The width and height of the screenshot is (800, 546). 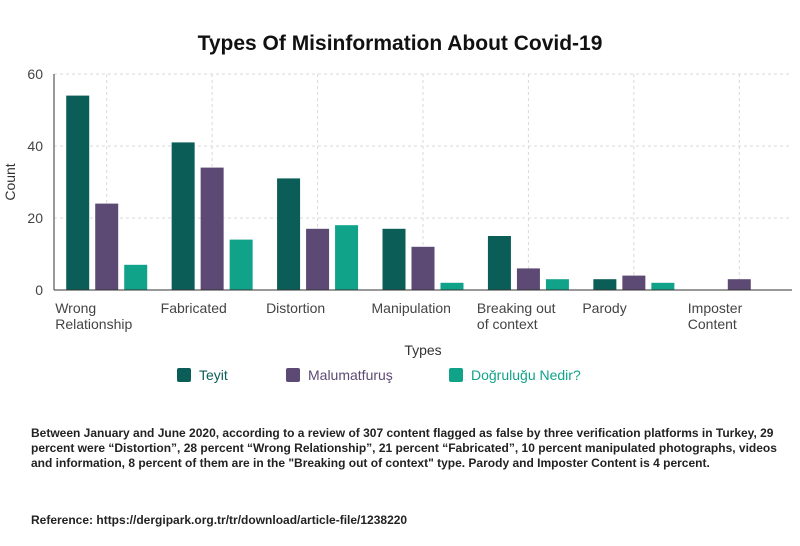 What do you see at coordinates (400, 43) in the screenshot?
I see `chart-title: Types Of Misinformation About Covid-19` at bounding box center [400, 43].